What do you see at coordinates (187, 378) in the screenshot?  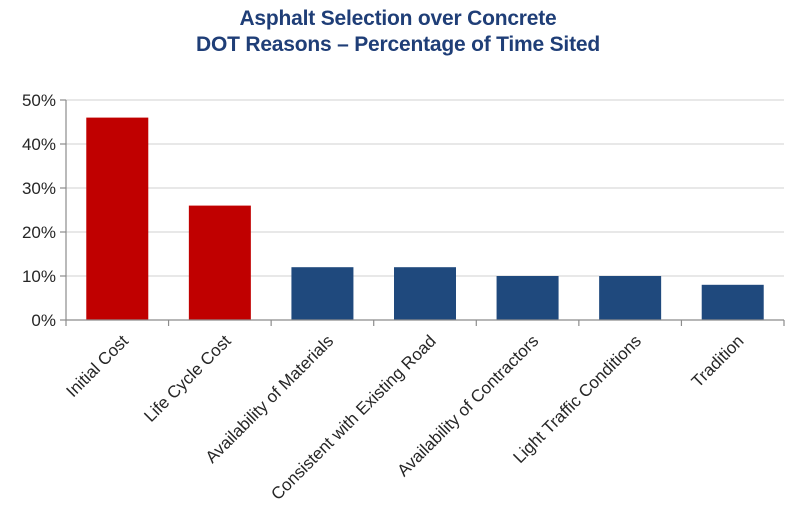 I see `x-tick-label: Life Cycle Cost` at bounding box center [187, 378].